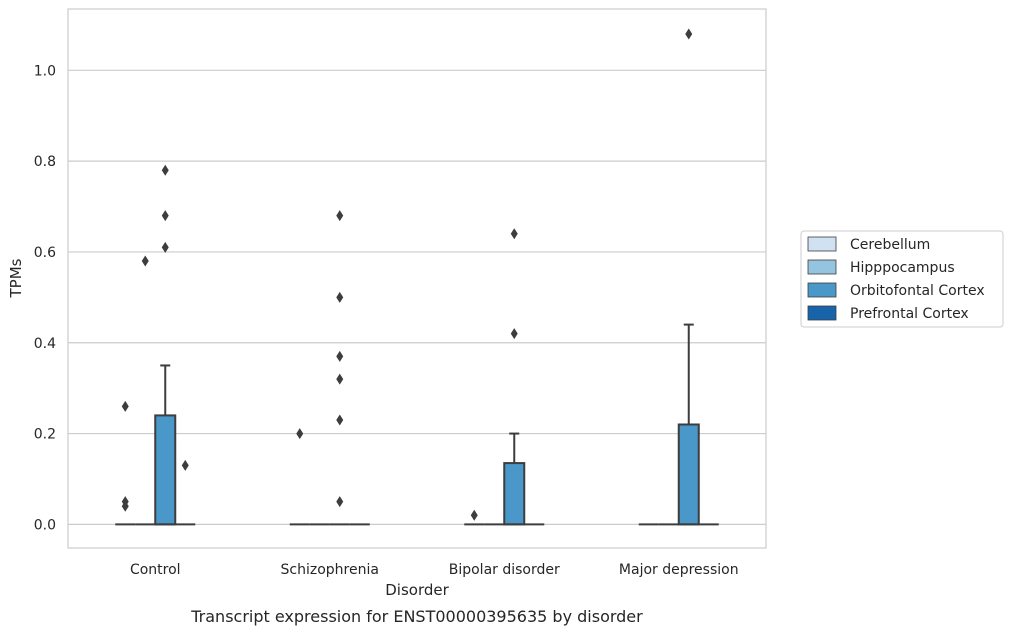  Describe the element at coordinates (16, 278) in the screenshot. I see `y-axis-title: TPMs` at that location.